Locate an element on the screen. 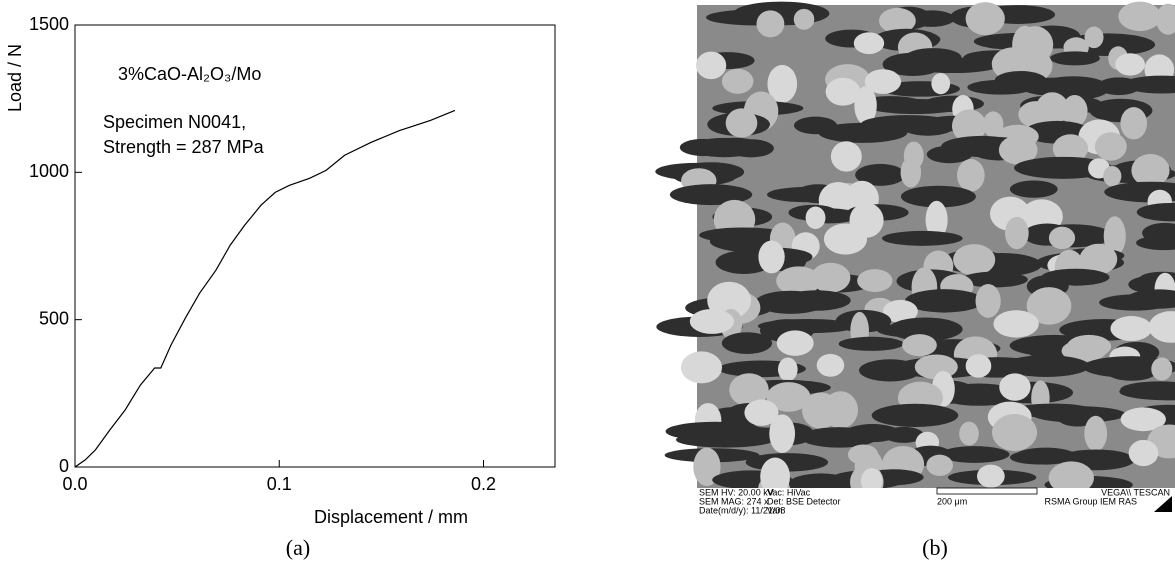 Image resolution: width=1175 pixels, height=567 pixels. x-tick-label: 0.0 is located at coordinates (74, 484).